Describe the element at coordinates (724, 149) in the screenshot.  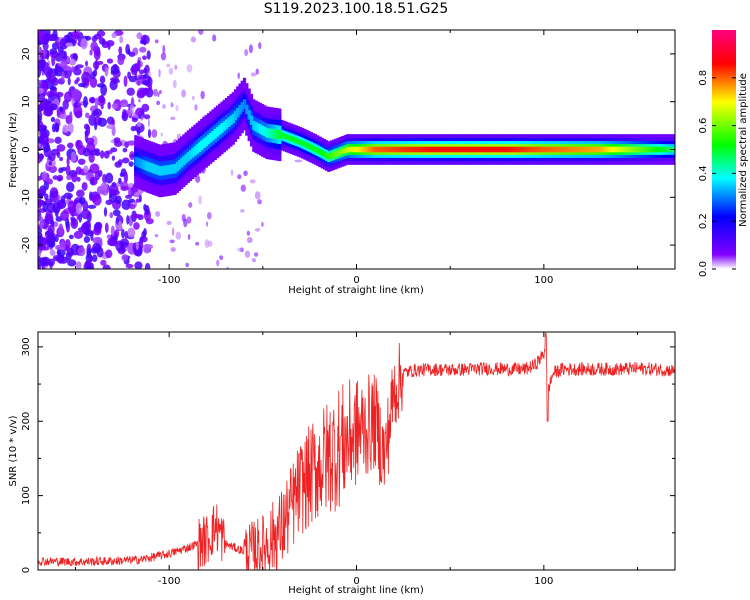
I see `colorbar-gradient` at that location.